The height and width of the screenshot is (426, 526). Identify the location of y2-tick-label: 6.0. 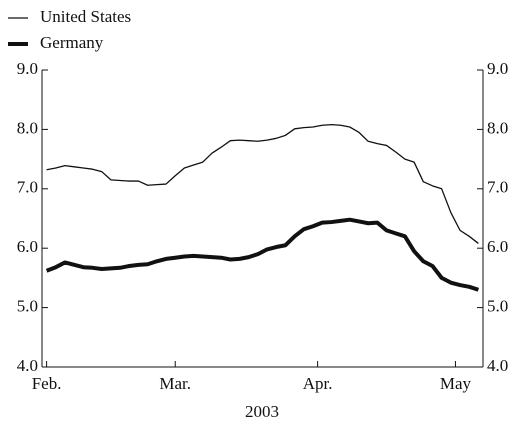
(497, 246).